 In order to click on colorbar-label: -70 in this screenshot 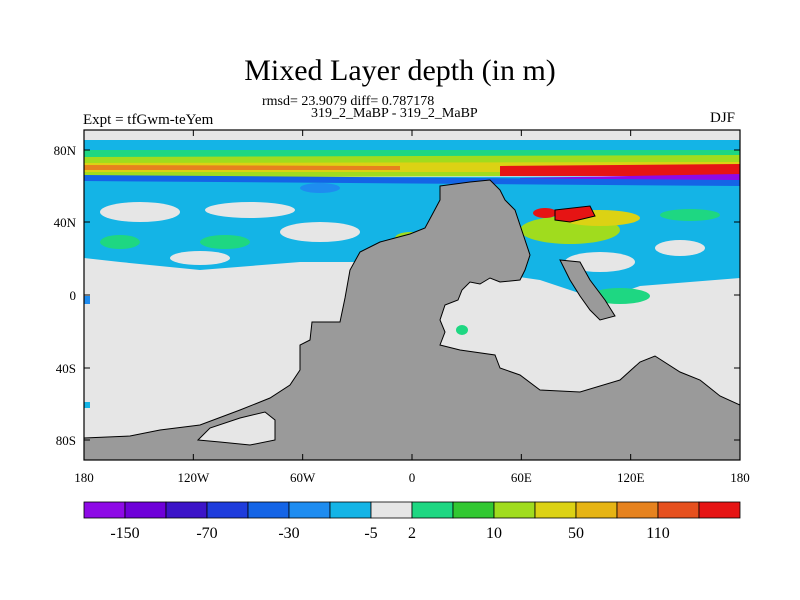, I will do `click(206, 533)`.